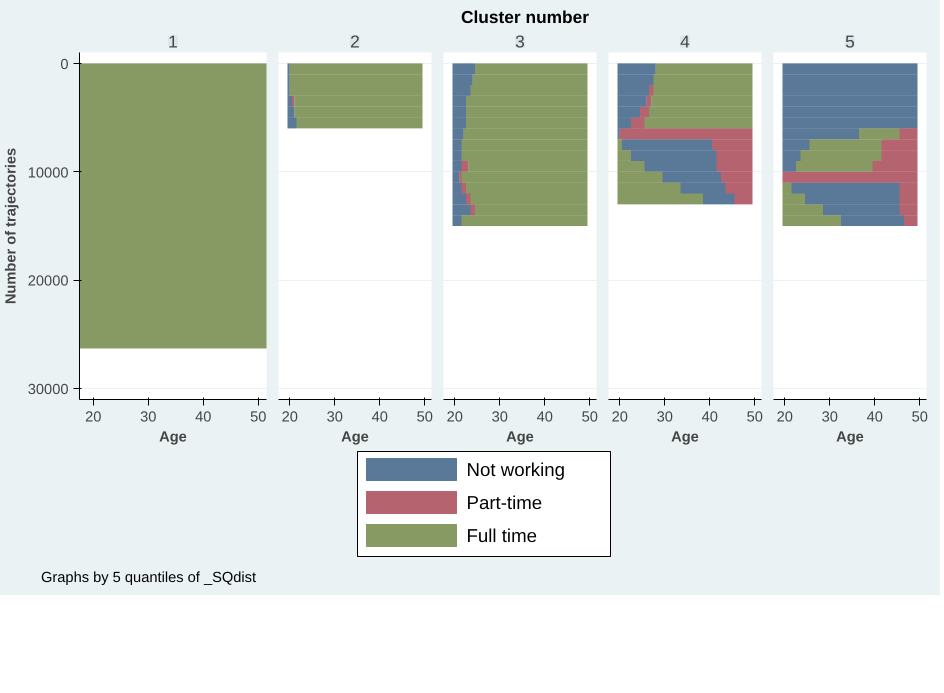 This screenshot has width=944, height=693. Describe the element at coordinates (148, 578) in the screenshot. I see `text: Graphs by 5 quantiles of _SQdist` at that location.